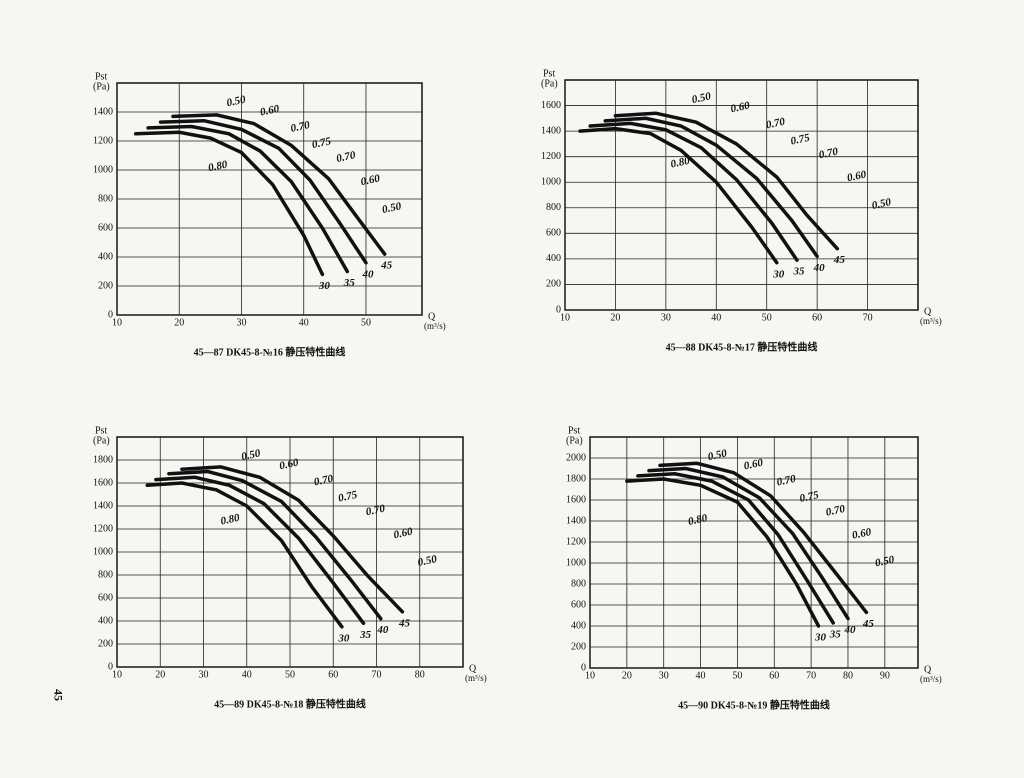 This screenshot has height=778, width=1024. What do you see at coordinates (885, 675) in the screenshot?
I see `x-tick-label: 90` at bounding box center [885, 675].